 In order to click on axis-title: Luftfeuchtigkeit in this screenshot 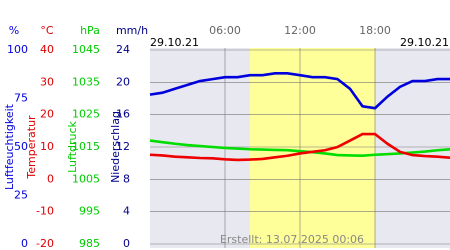, I will do `click(9, 146)`.